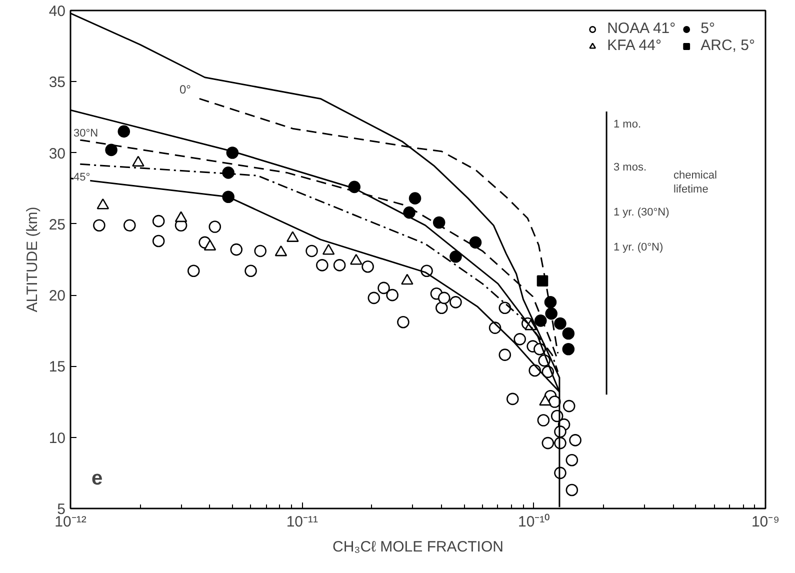  Describe the element at coordinates (86, 134) in the screenshot. I see `annotation: 30°N` at that location.